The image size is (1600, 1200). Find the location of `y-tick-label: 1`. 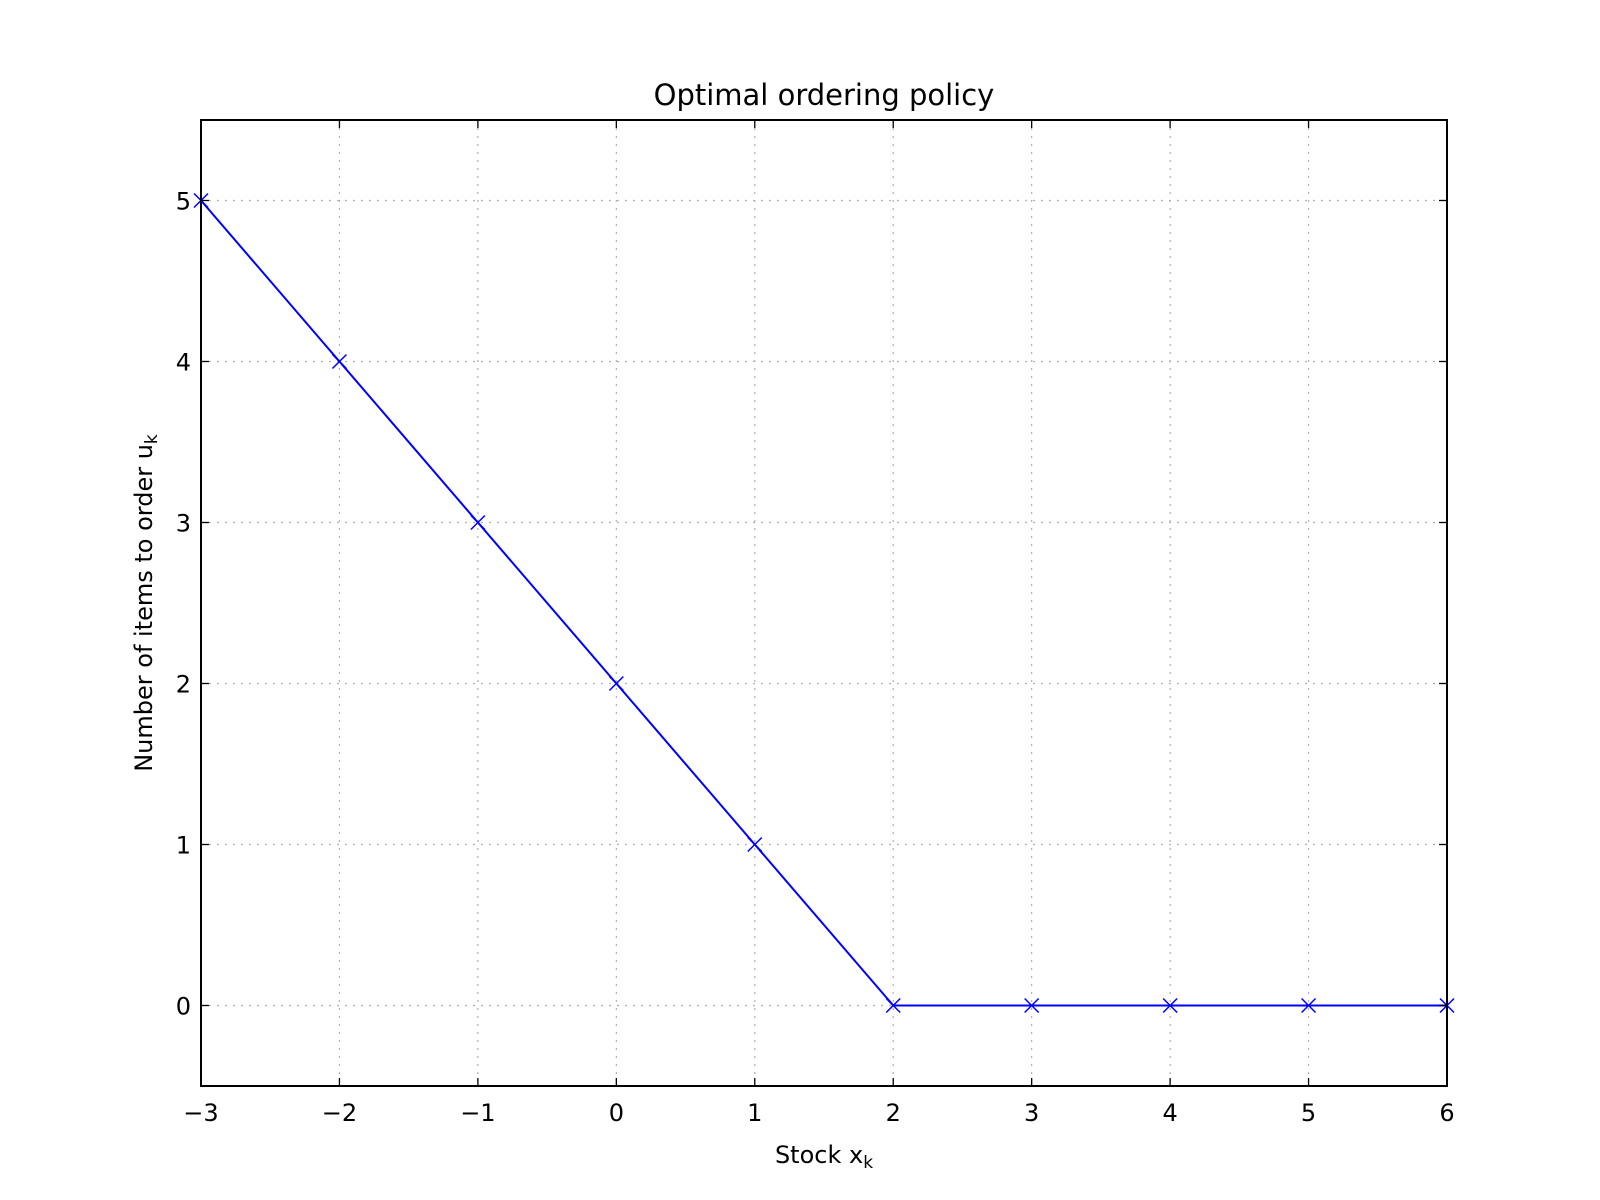

y-tick-label: 1 is located at coordinates (183, 846).